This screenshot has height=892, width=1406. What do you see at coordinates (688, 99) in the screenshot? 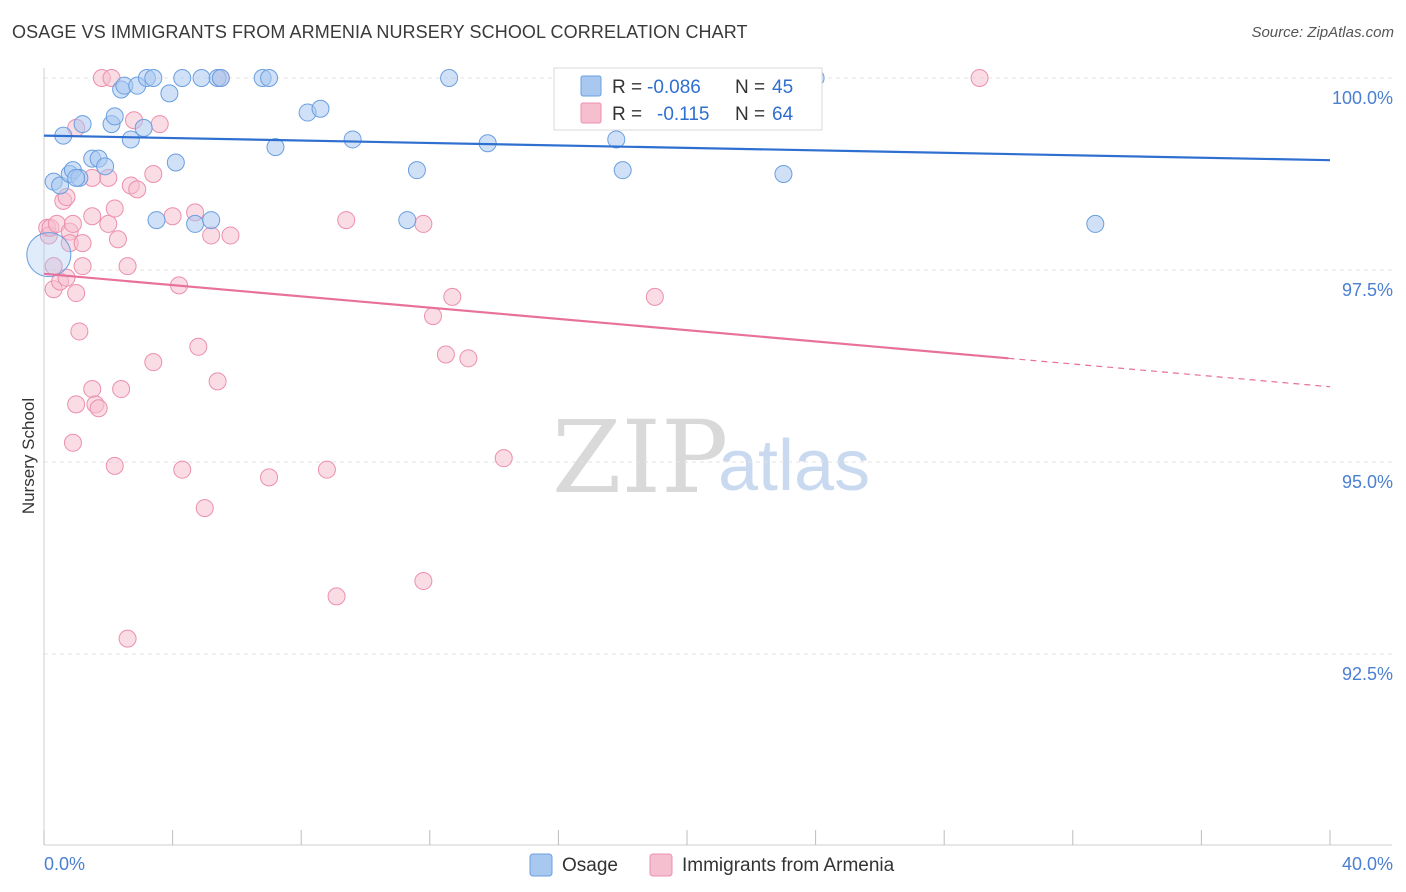
I see `correlation-legend: R = -0.086 N = 45 R = -0.115 N = 64` at bounding box center [688, 99].